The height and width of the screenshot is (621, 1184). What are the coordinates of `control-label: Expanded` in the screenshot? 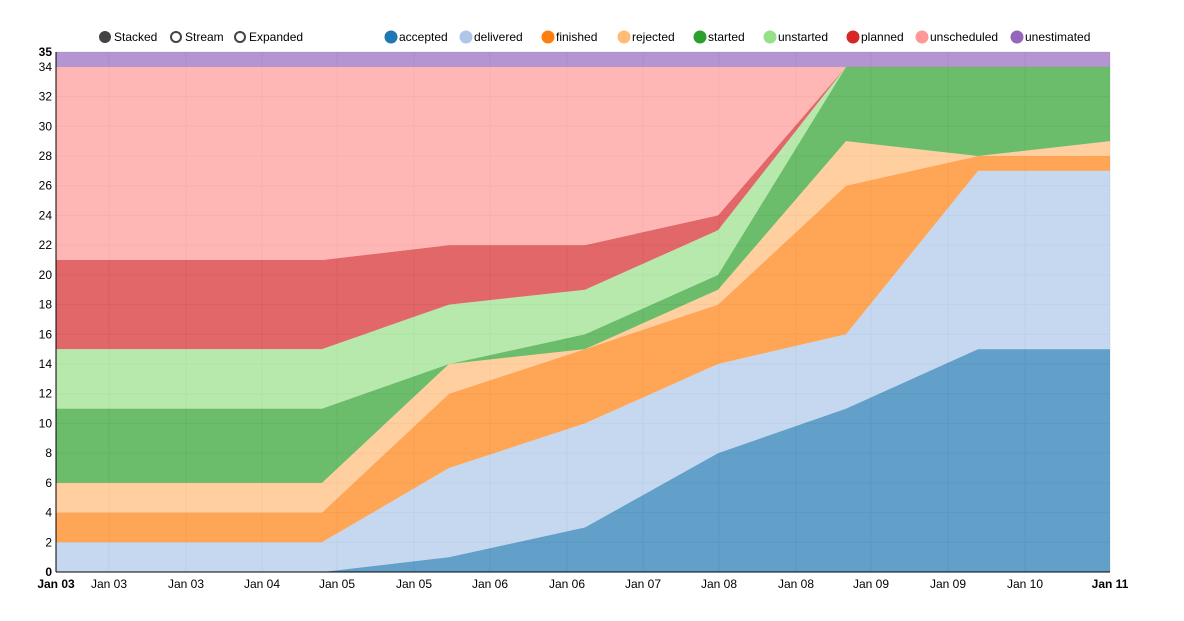 It's located at (276, 37).